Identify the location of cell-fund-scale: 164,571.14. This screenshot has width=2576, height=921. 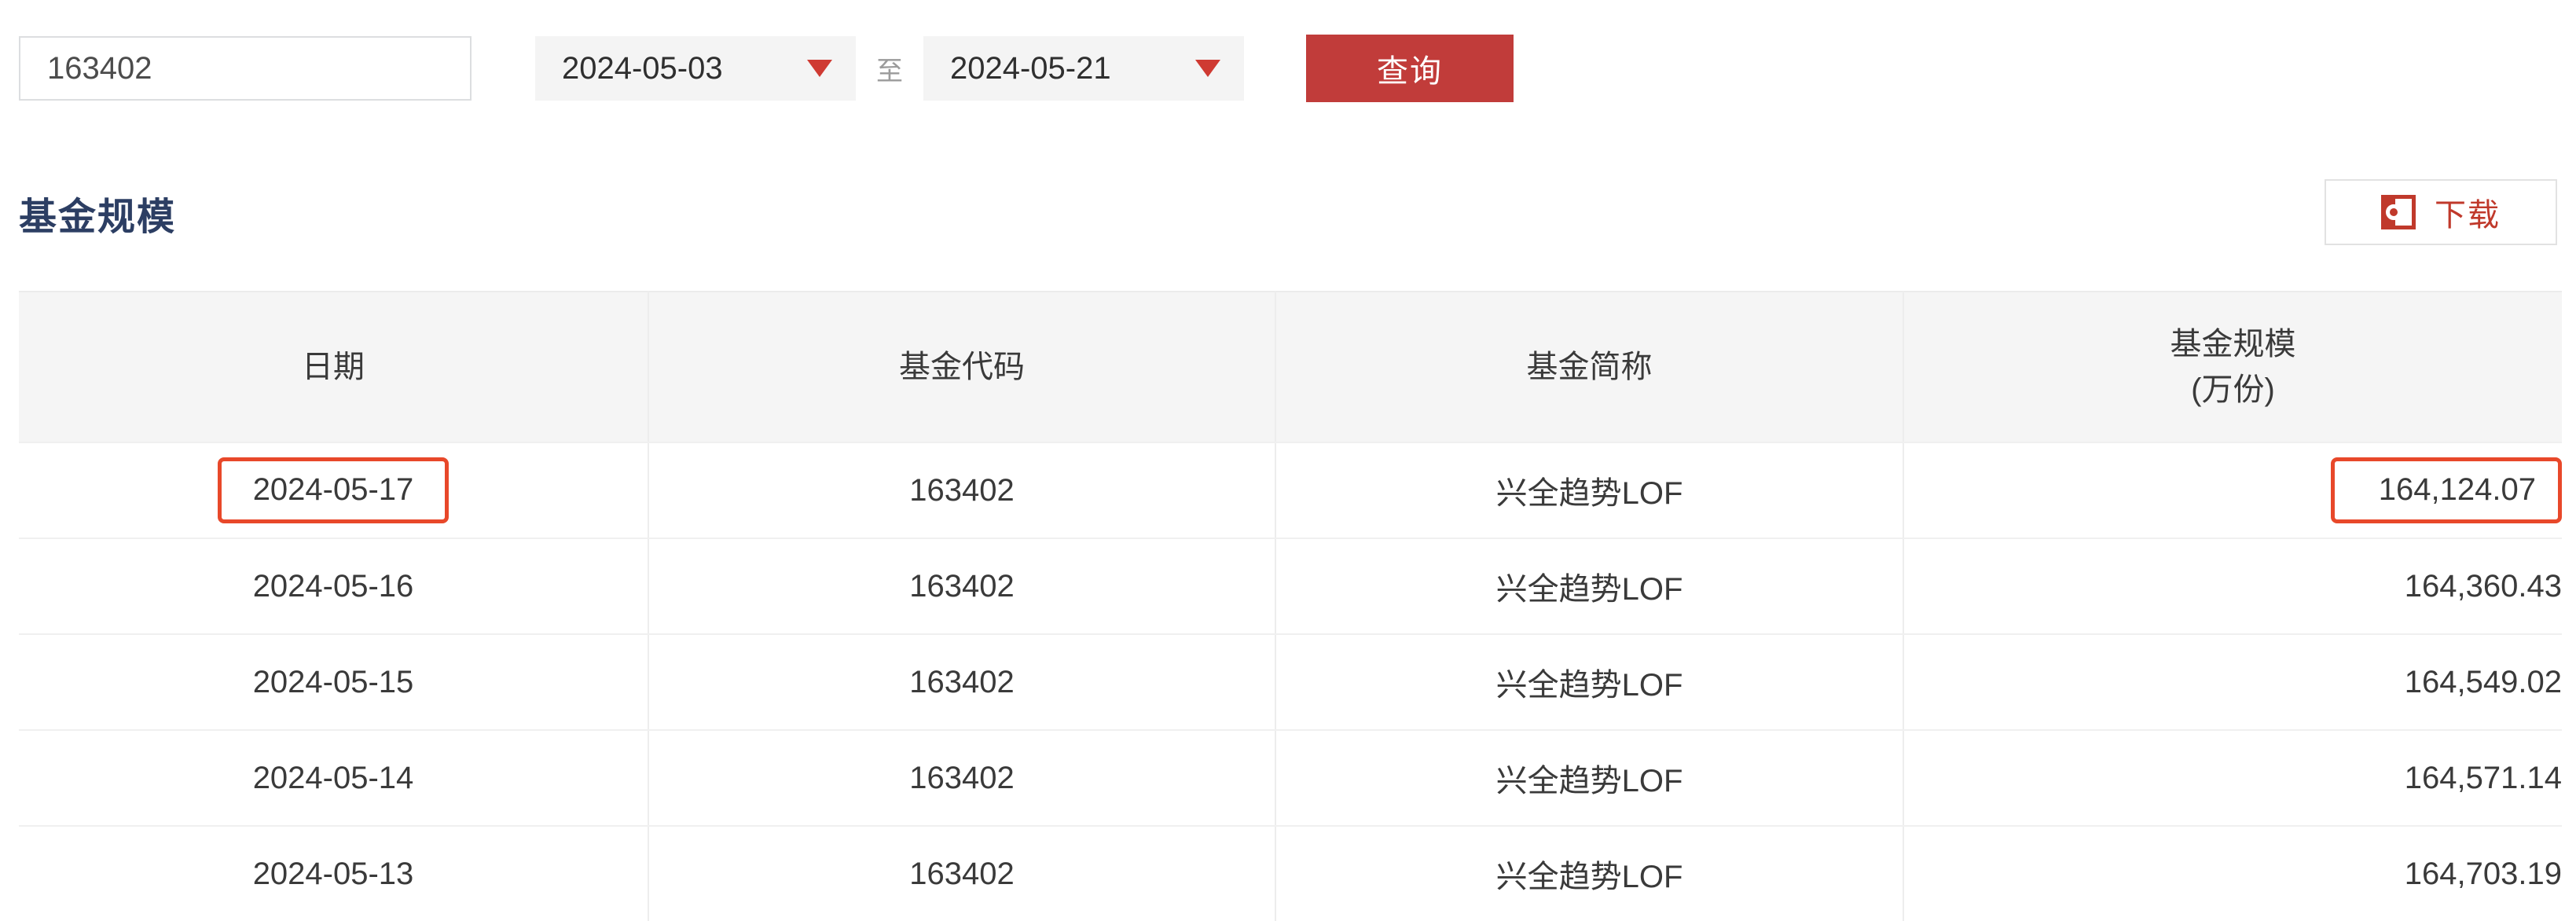
(2232, 778).